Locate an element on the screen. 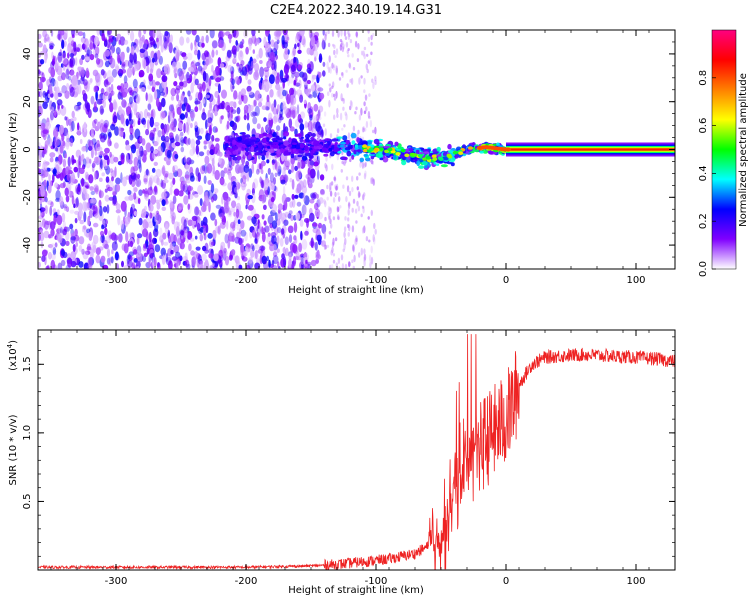  x-tick-label: -300 is located at coordinates (116, 581).